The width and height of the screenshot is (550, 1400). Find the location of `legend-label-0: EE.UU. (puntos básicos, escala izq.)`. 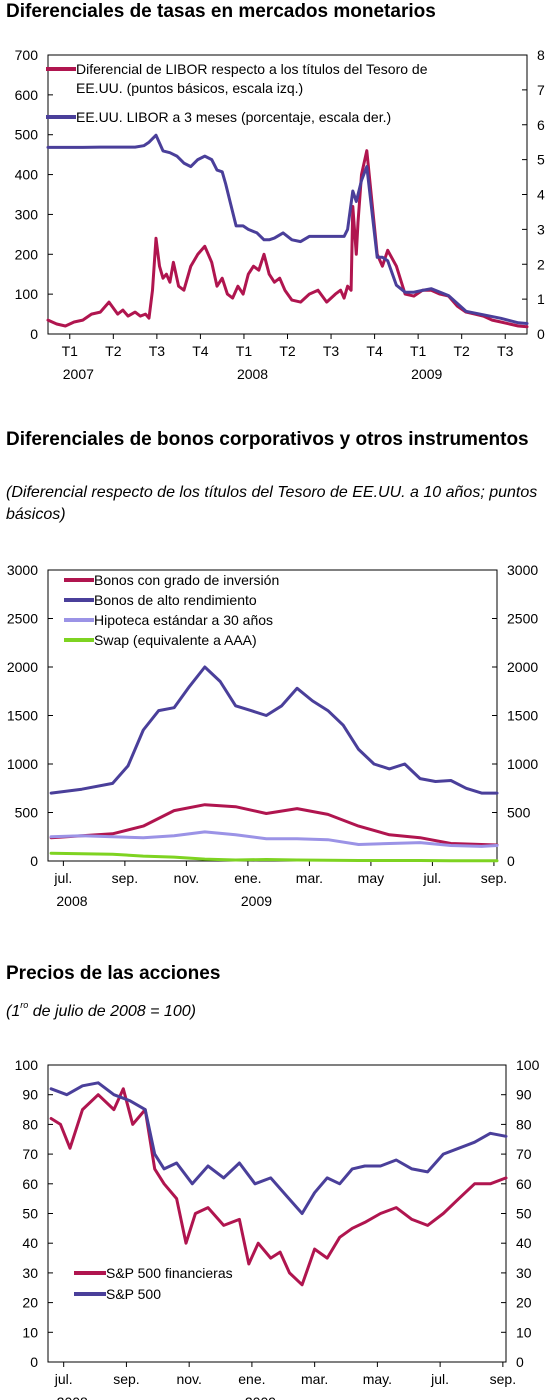

legend-label-0: EE.UU. (puntos básicos, escala izq.) is located at coordinates (189, 88).